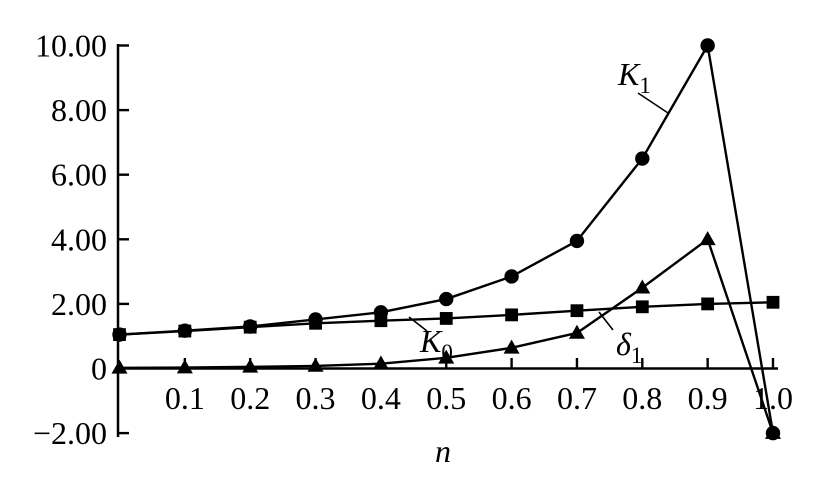 The width and height of the screenshot is (839, 477). What do you see at coordinates (250, 398) in the screenshot?
I see `x-tick-label: 0.2` at bounding box center [250, 398].